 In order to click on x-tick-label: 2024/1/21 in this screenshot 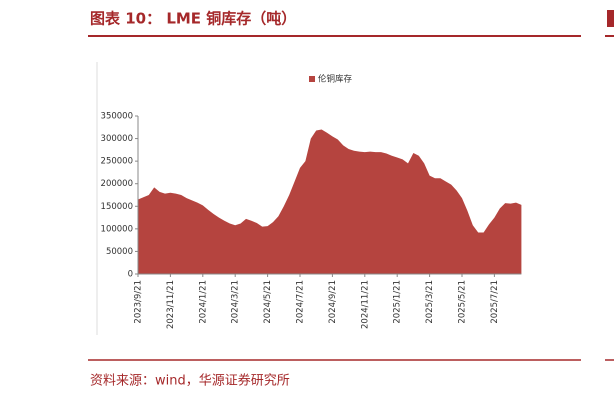, I will do `click(203, 302)`.